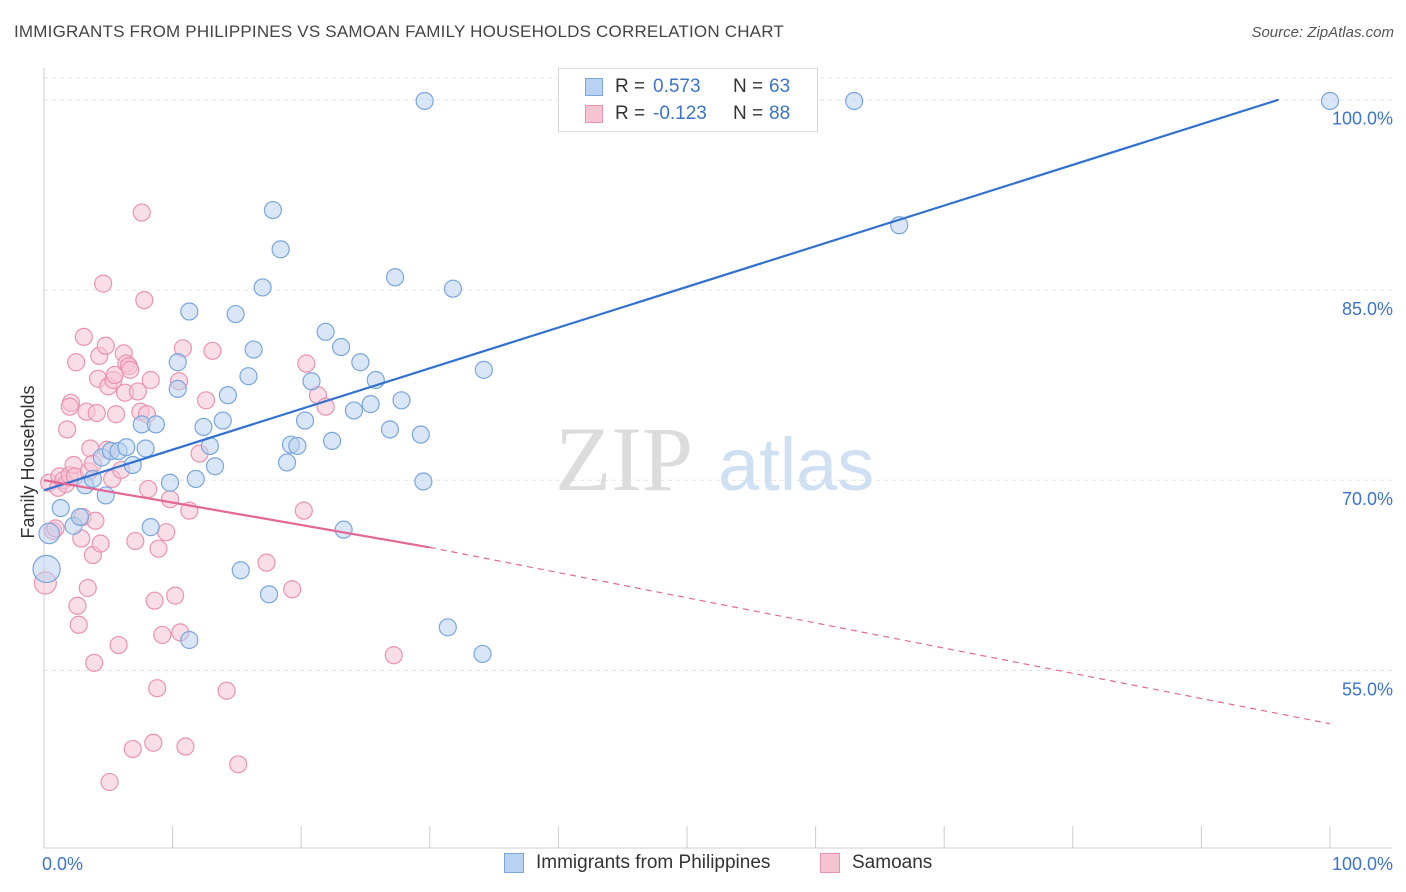 The image size is (1406, 892). Describe the element at coordinates (1322, 32) in the screenshot. I see `source-label: Source: ZipAtlas.com` at that location.